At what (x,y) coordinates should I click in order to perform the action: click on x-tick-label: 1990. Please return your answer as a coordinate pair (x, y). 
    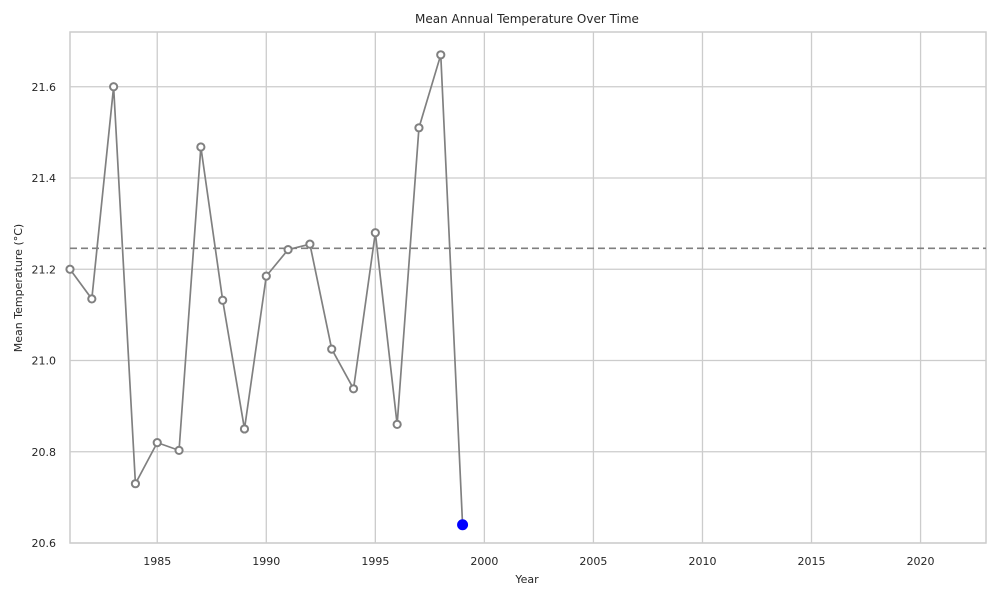
    Looking at the image, I should click on (266, 561).